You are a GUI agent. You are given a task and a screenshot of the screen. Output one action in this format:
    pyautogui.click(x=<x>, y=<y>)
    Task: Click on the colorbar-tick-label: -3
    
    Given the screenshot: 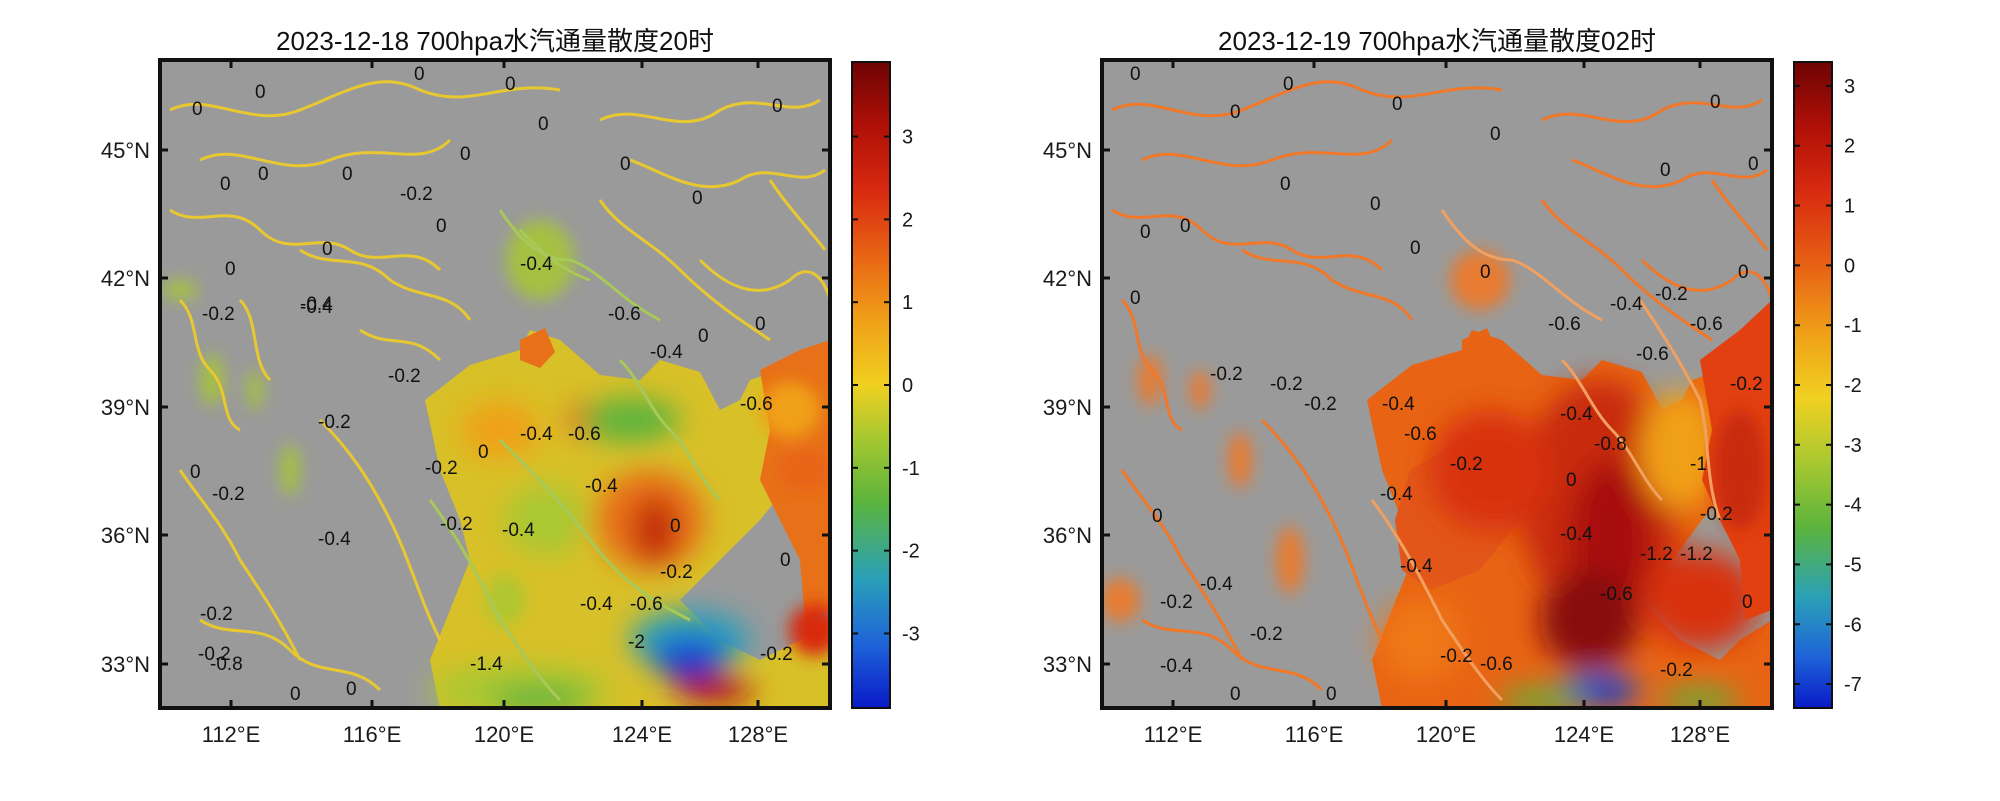 What is the action you would take?
    pyautogui.click(x=911, y=634)
    